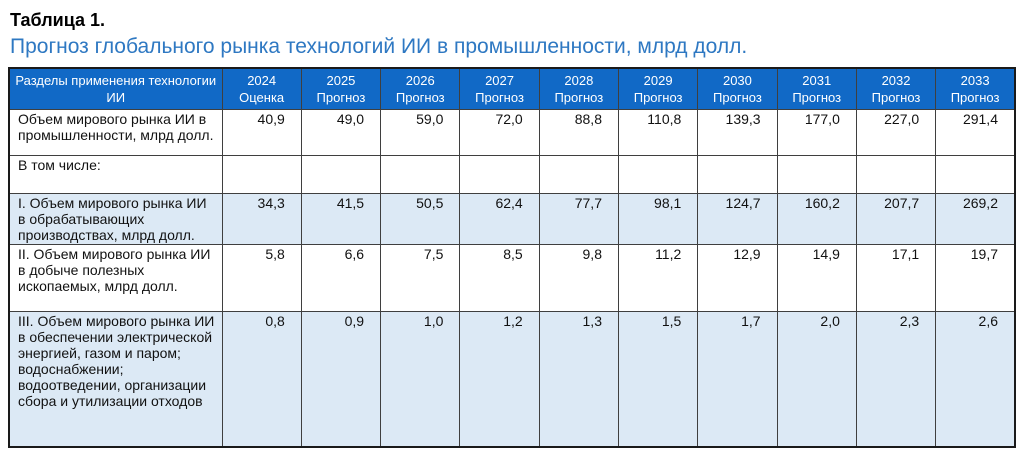 This screenshot has width=1024, height=473. What do you see at coordinates (896, 218) in the screenshot?
I see `value-cell: 207,7` at bounding box center [896, 218].